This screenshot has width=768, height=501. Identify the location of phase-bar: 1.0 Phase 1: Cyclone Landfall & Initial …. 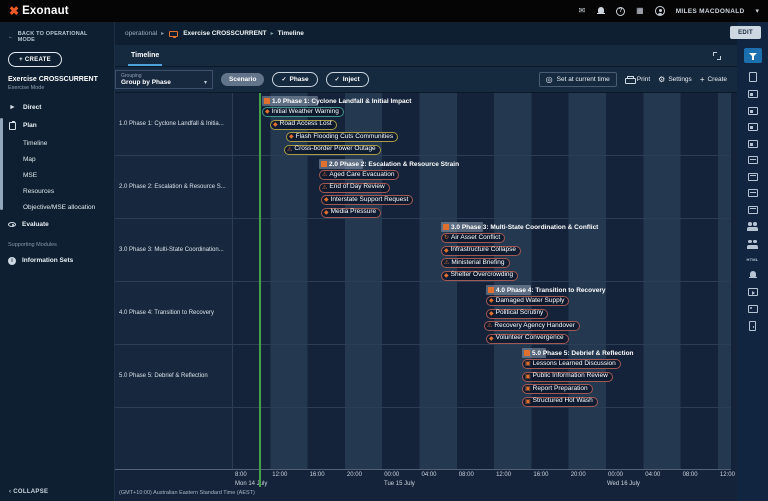
(338, 101).